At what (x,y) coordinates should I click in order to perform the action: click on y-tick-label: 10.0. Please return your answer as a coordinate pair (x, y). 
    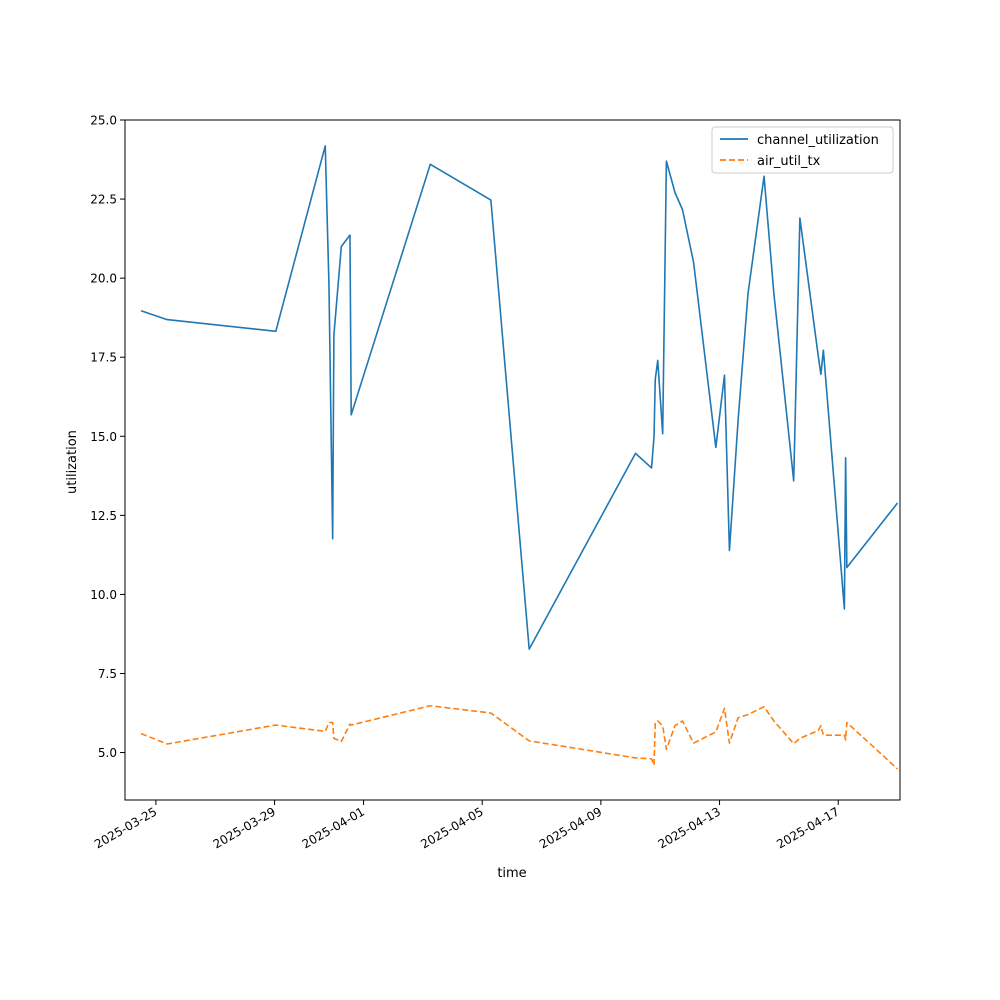
    Looking at the image, I should click on (103, 595).